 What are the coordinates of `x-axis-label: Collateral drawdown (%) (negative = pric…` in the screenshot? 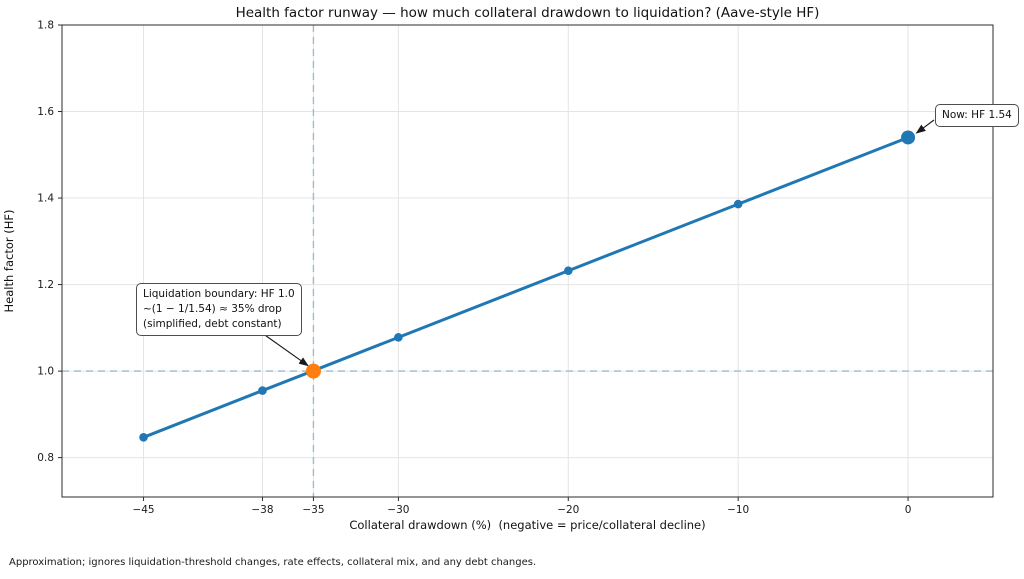 It's located at (527, 525).